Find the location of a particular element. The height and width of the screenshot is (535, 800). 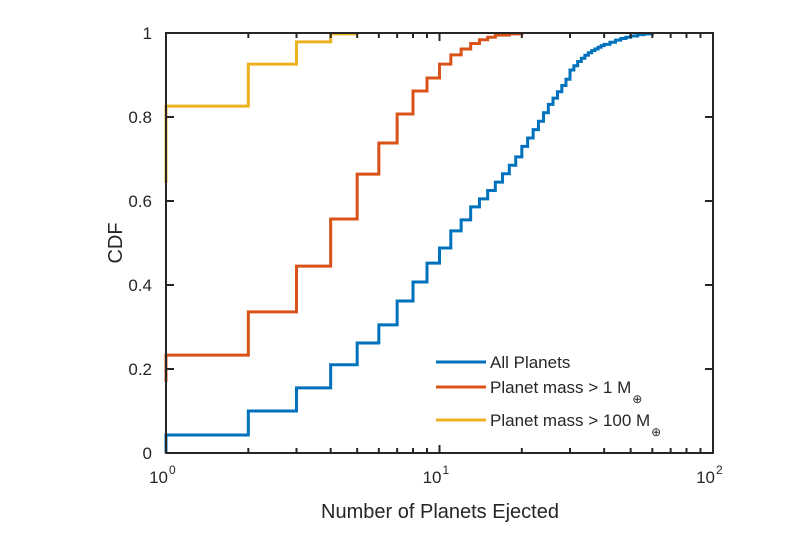

y-tick-label: 0.8 is located at coordinates (140, 117).